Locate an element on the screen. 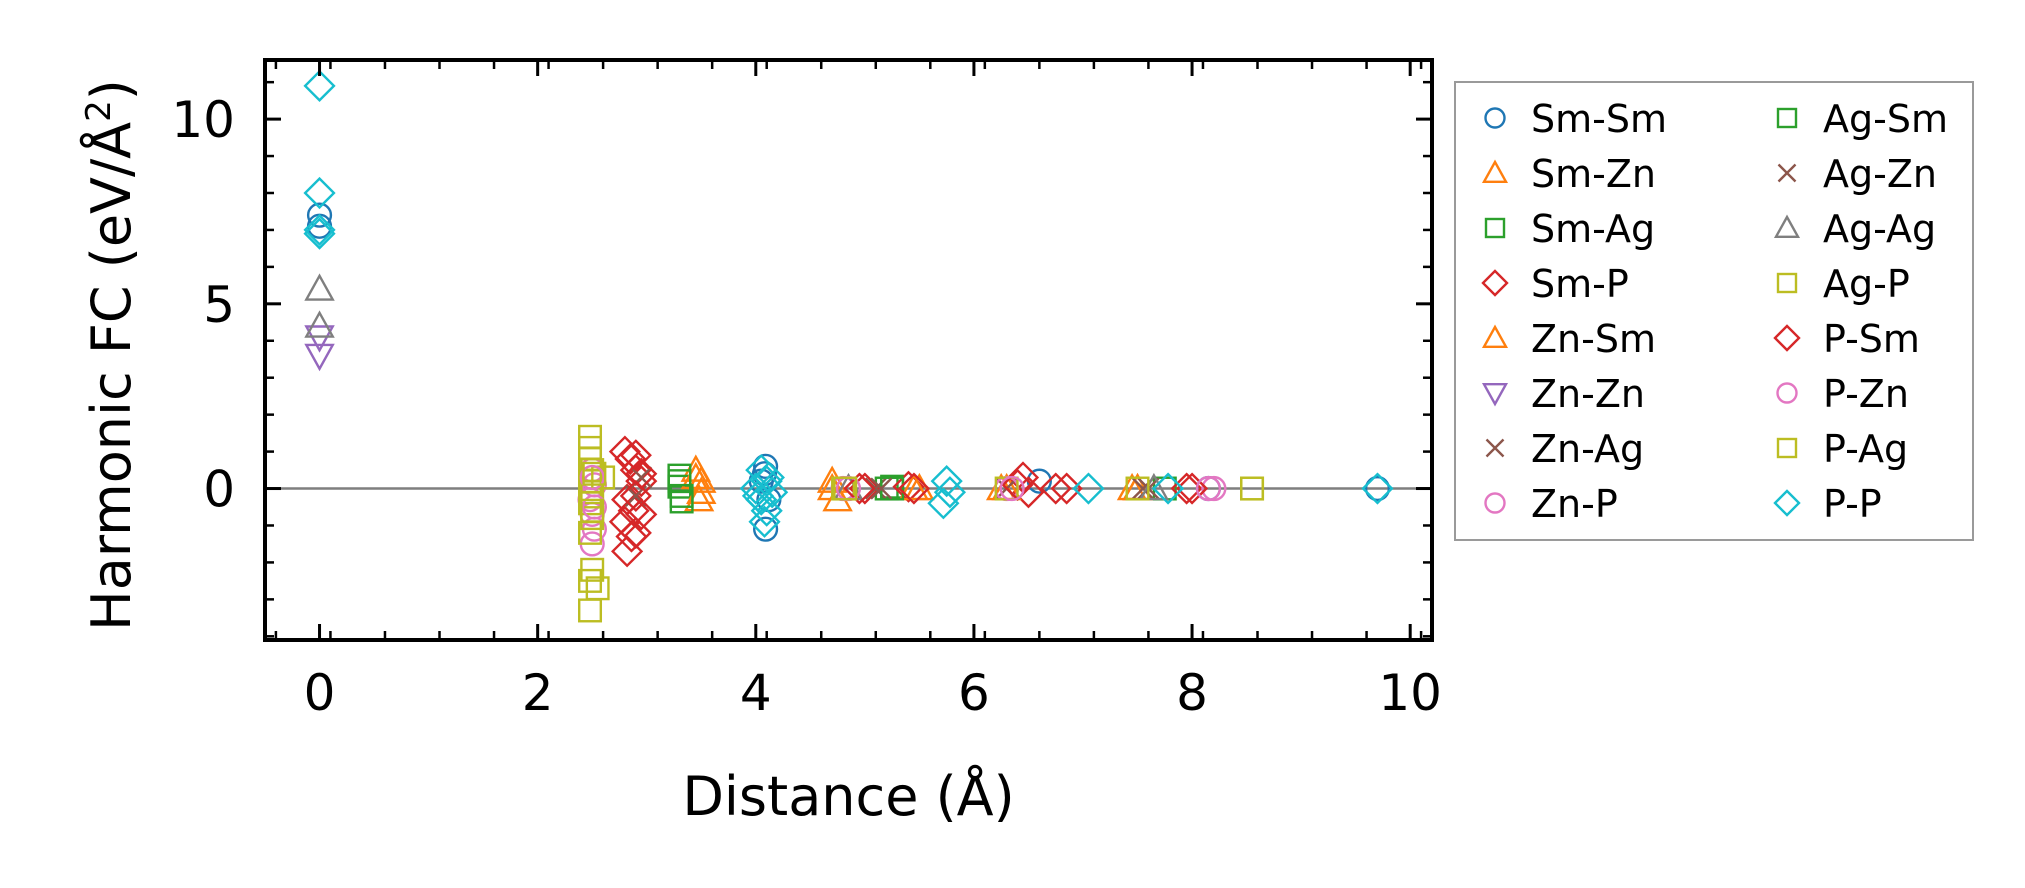 This screenshot has height=888, width=2025. y-axis-label-superscript: 2 is located at coordinates (99, 111).